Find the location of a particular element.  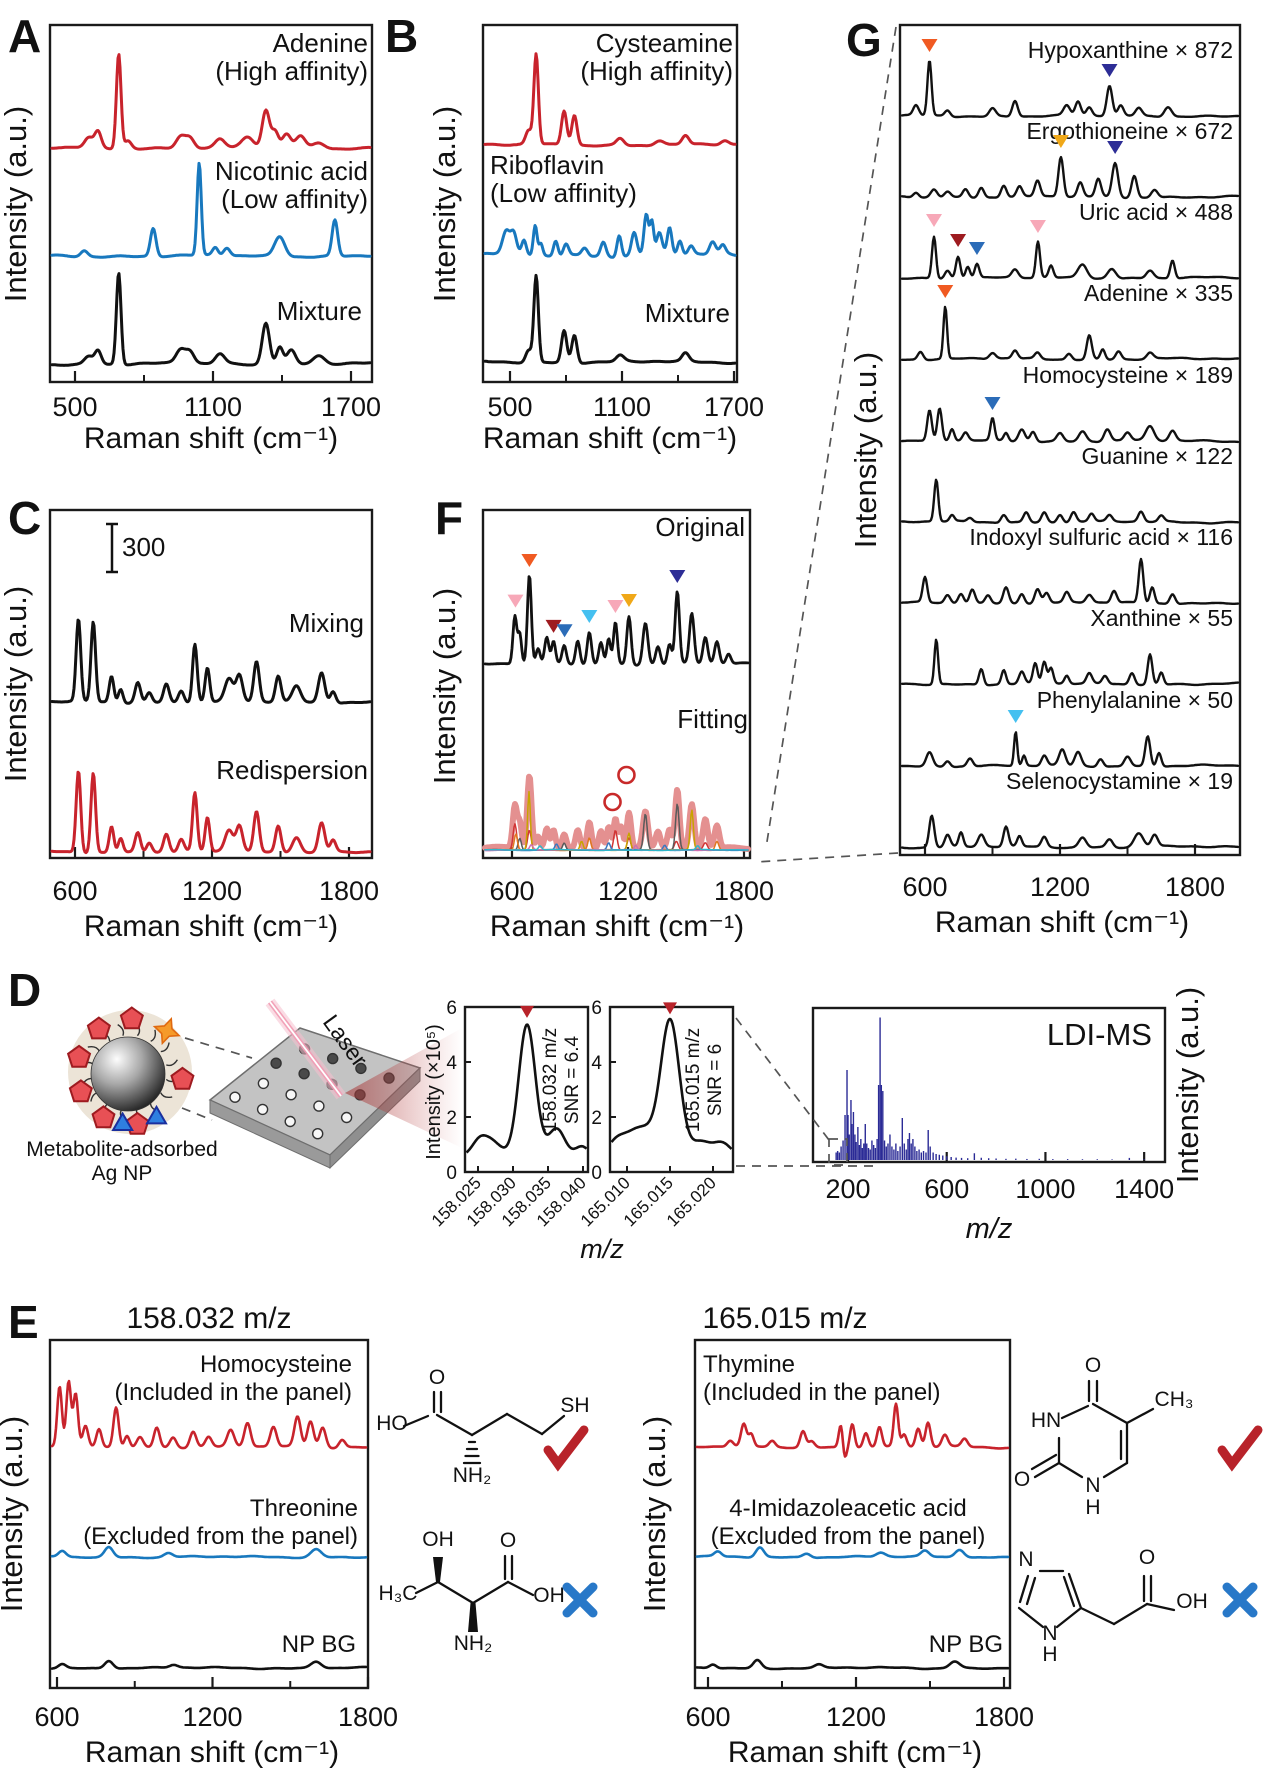

ligand-squiggle is located at coordinates (93, 1048).